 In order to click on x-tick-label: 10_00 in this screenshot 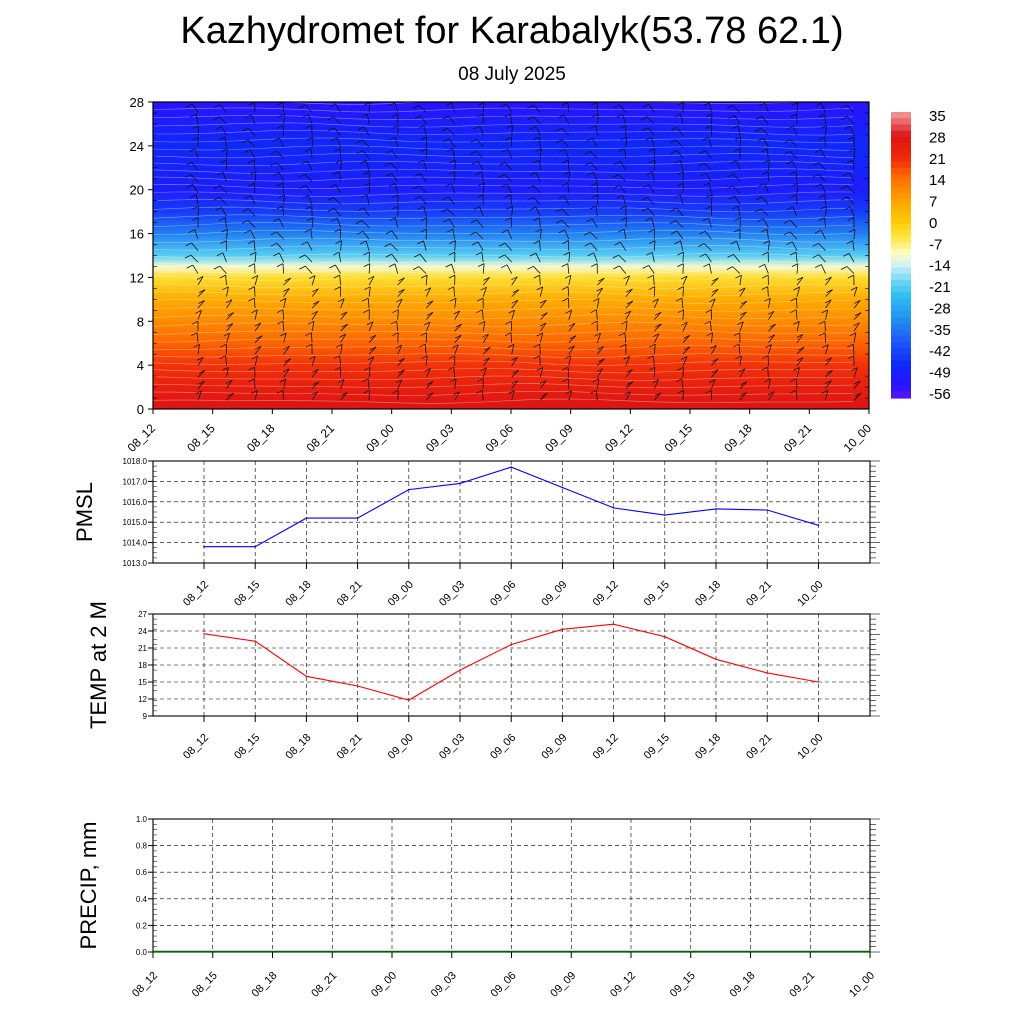, I will do `click(810, 747)`.